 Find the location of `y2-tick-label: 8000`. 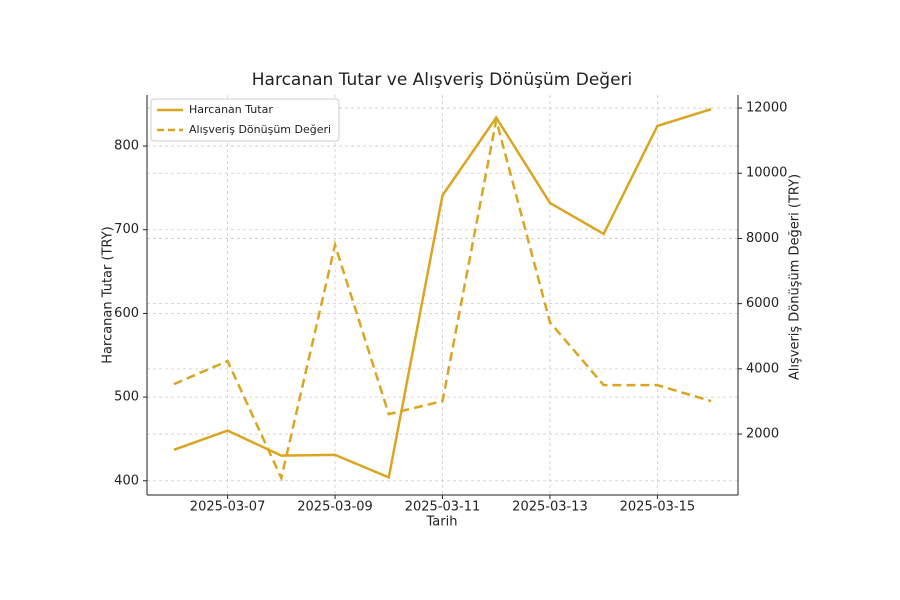

y2-tick-label: 8000 is located at coordinates (762, 238).